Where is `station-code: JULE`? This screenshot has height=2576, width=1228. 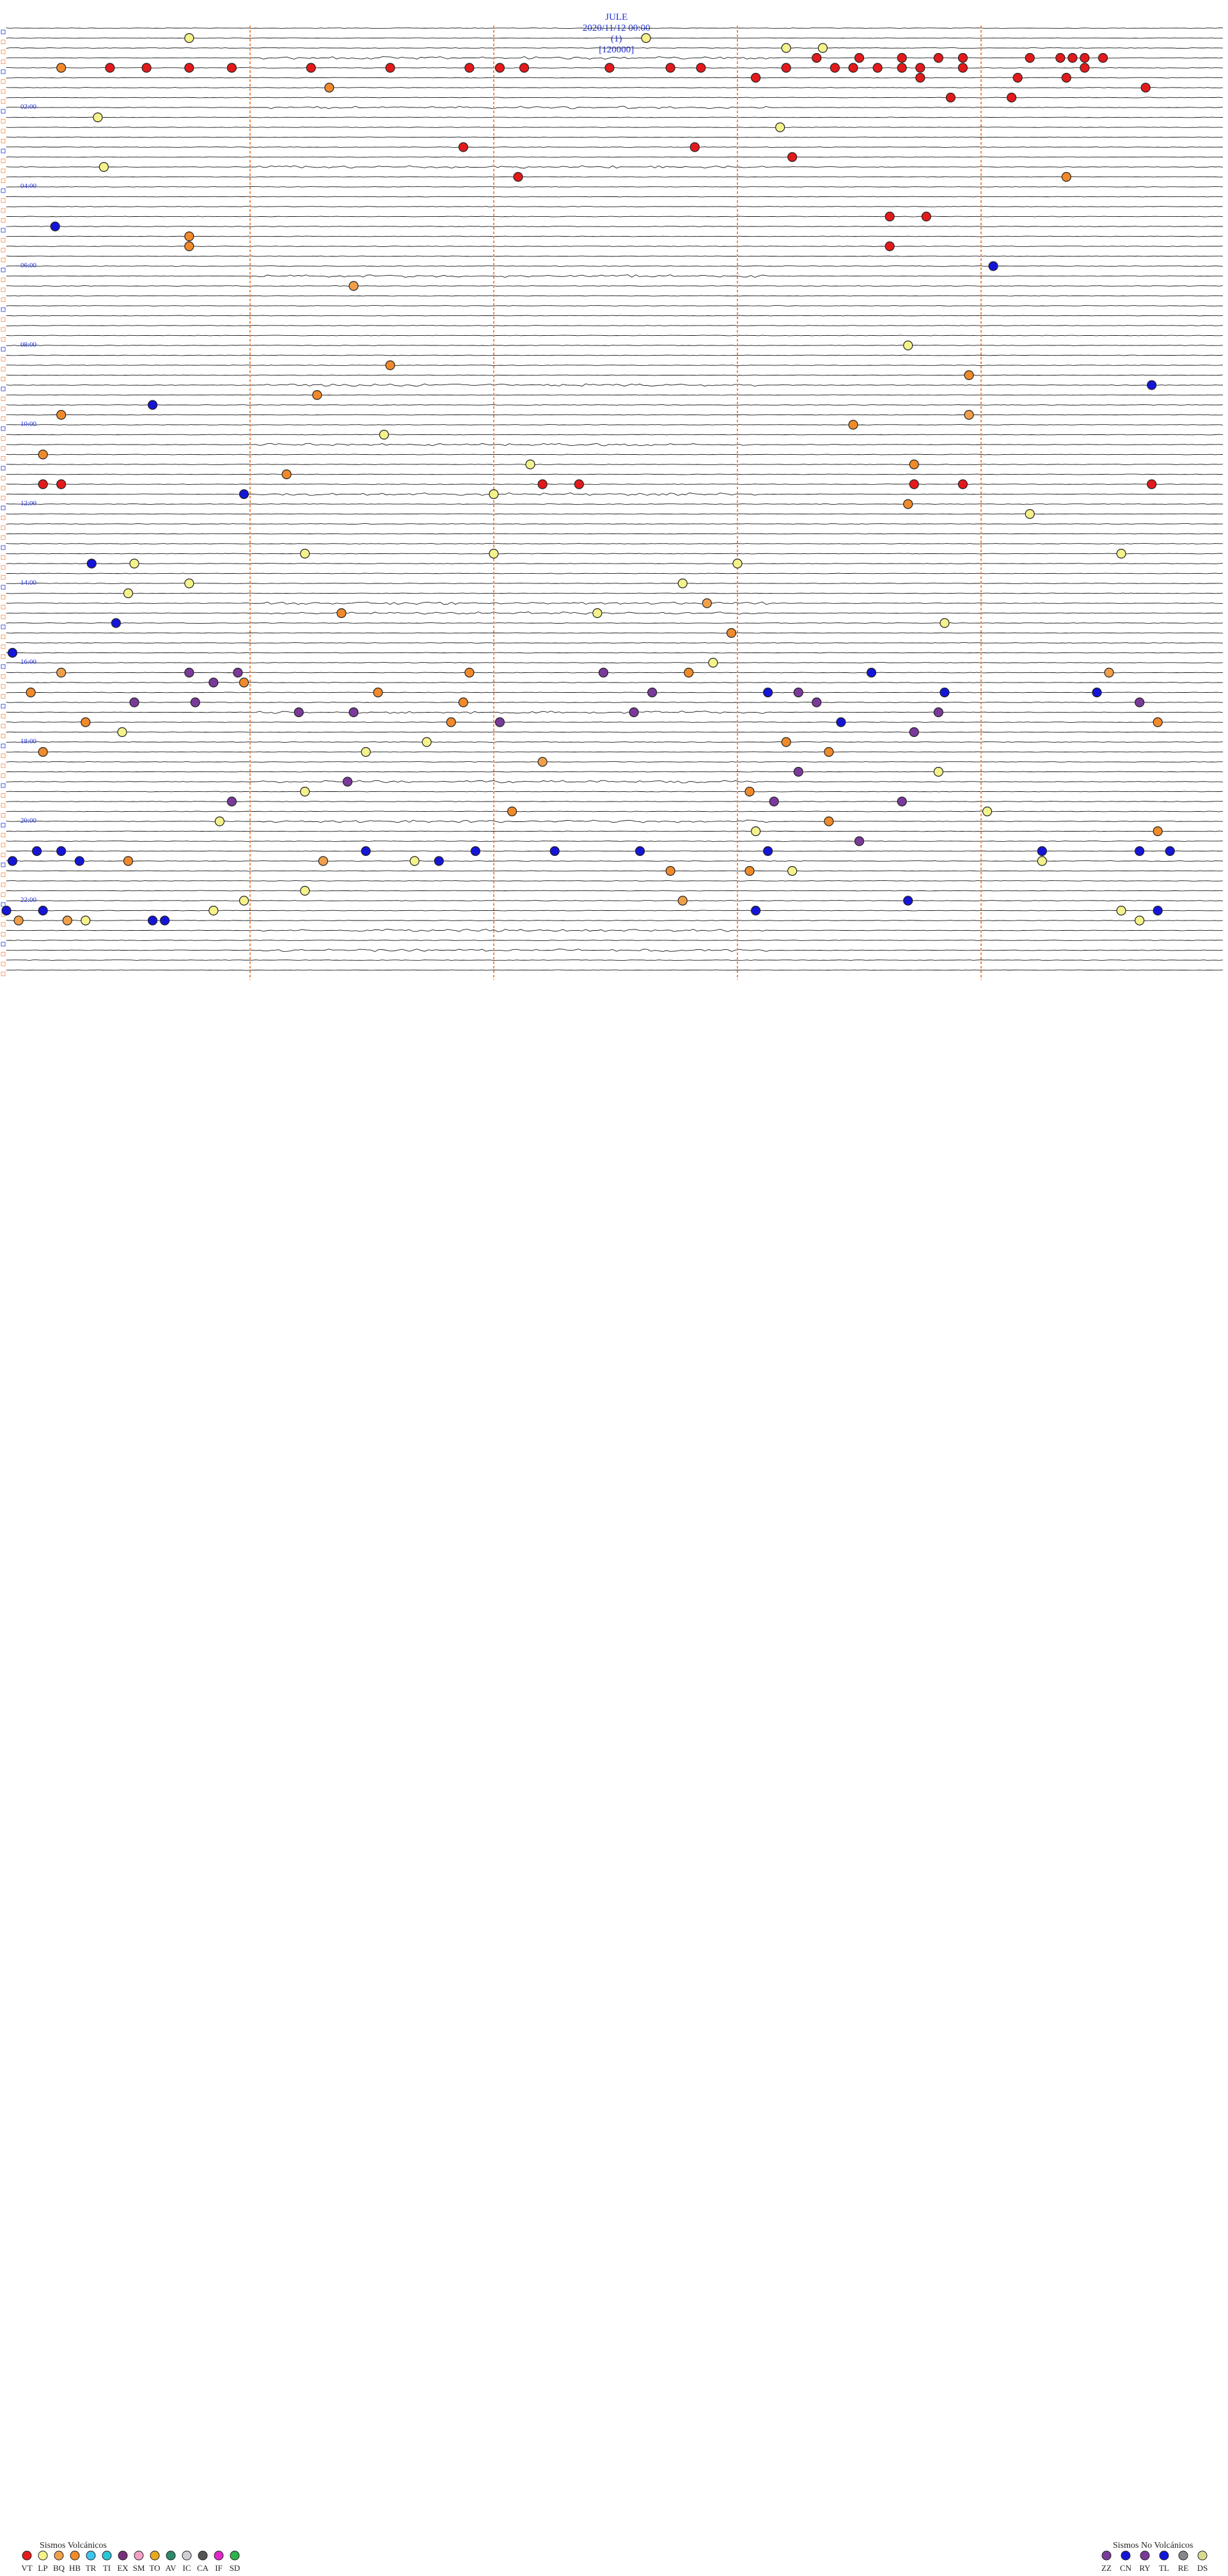 station-code: JULE is located at coordinates (616, 17).